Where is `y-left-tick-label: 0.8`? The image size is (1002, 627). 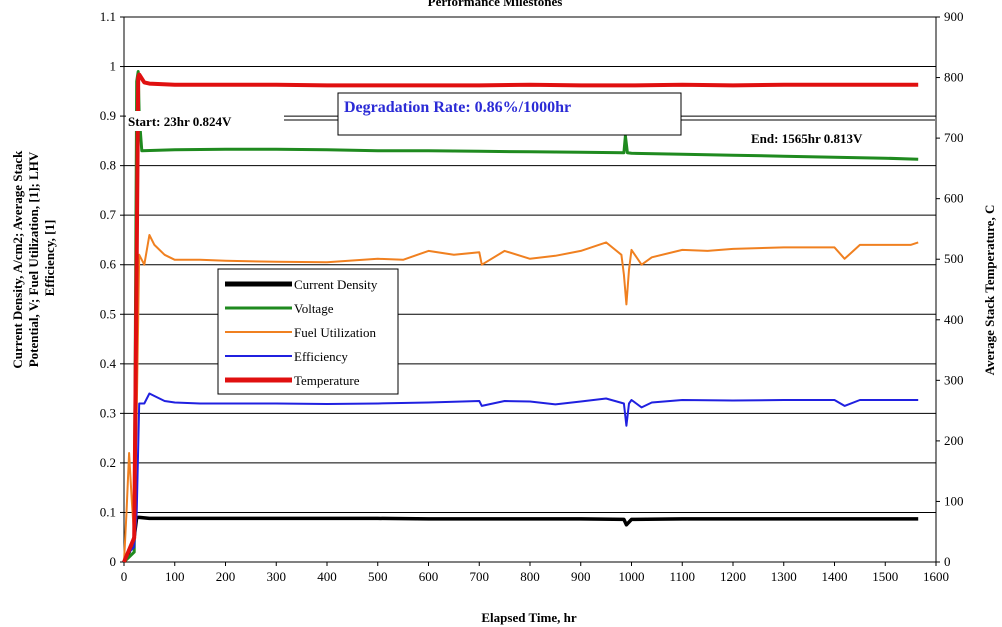
y-left-tick-label: 0.8 is located at coordinates (108, 165).